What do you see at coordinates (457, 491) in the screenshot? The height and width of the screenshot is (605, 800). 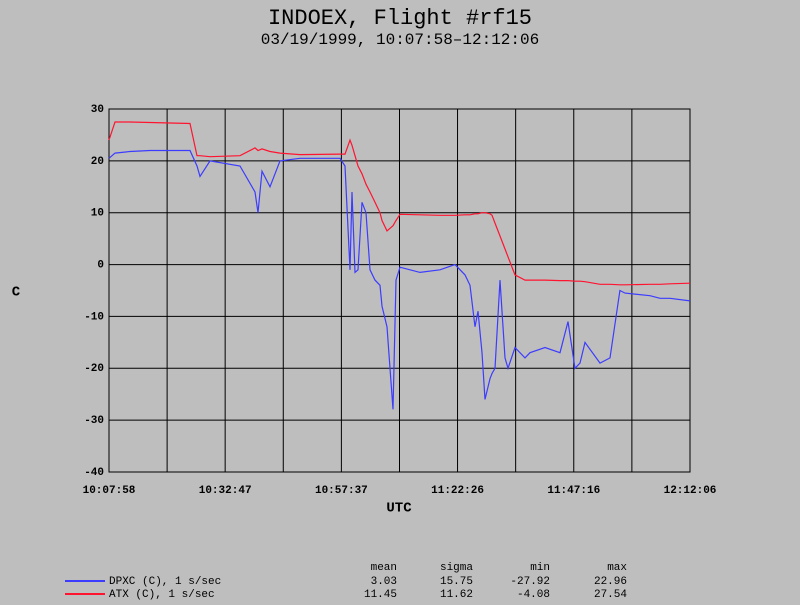 I see `x-tick-label: 11:22:26` at bounding box center [457, 491].